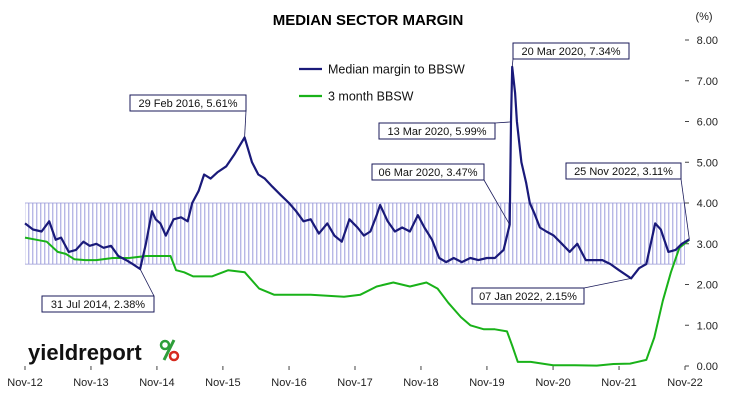 Image resolution: width=730 pixels, height=400 pixels. I want to click on band-fill, so click(355, 234).